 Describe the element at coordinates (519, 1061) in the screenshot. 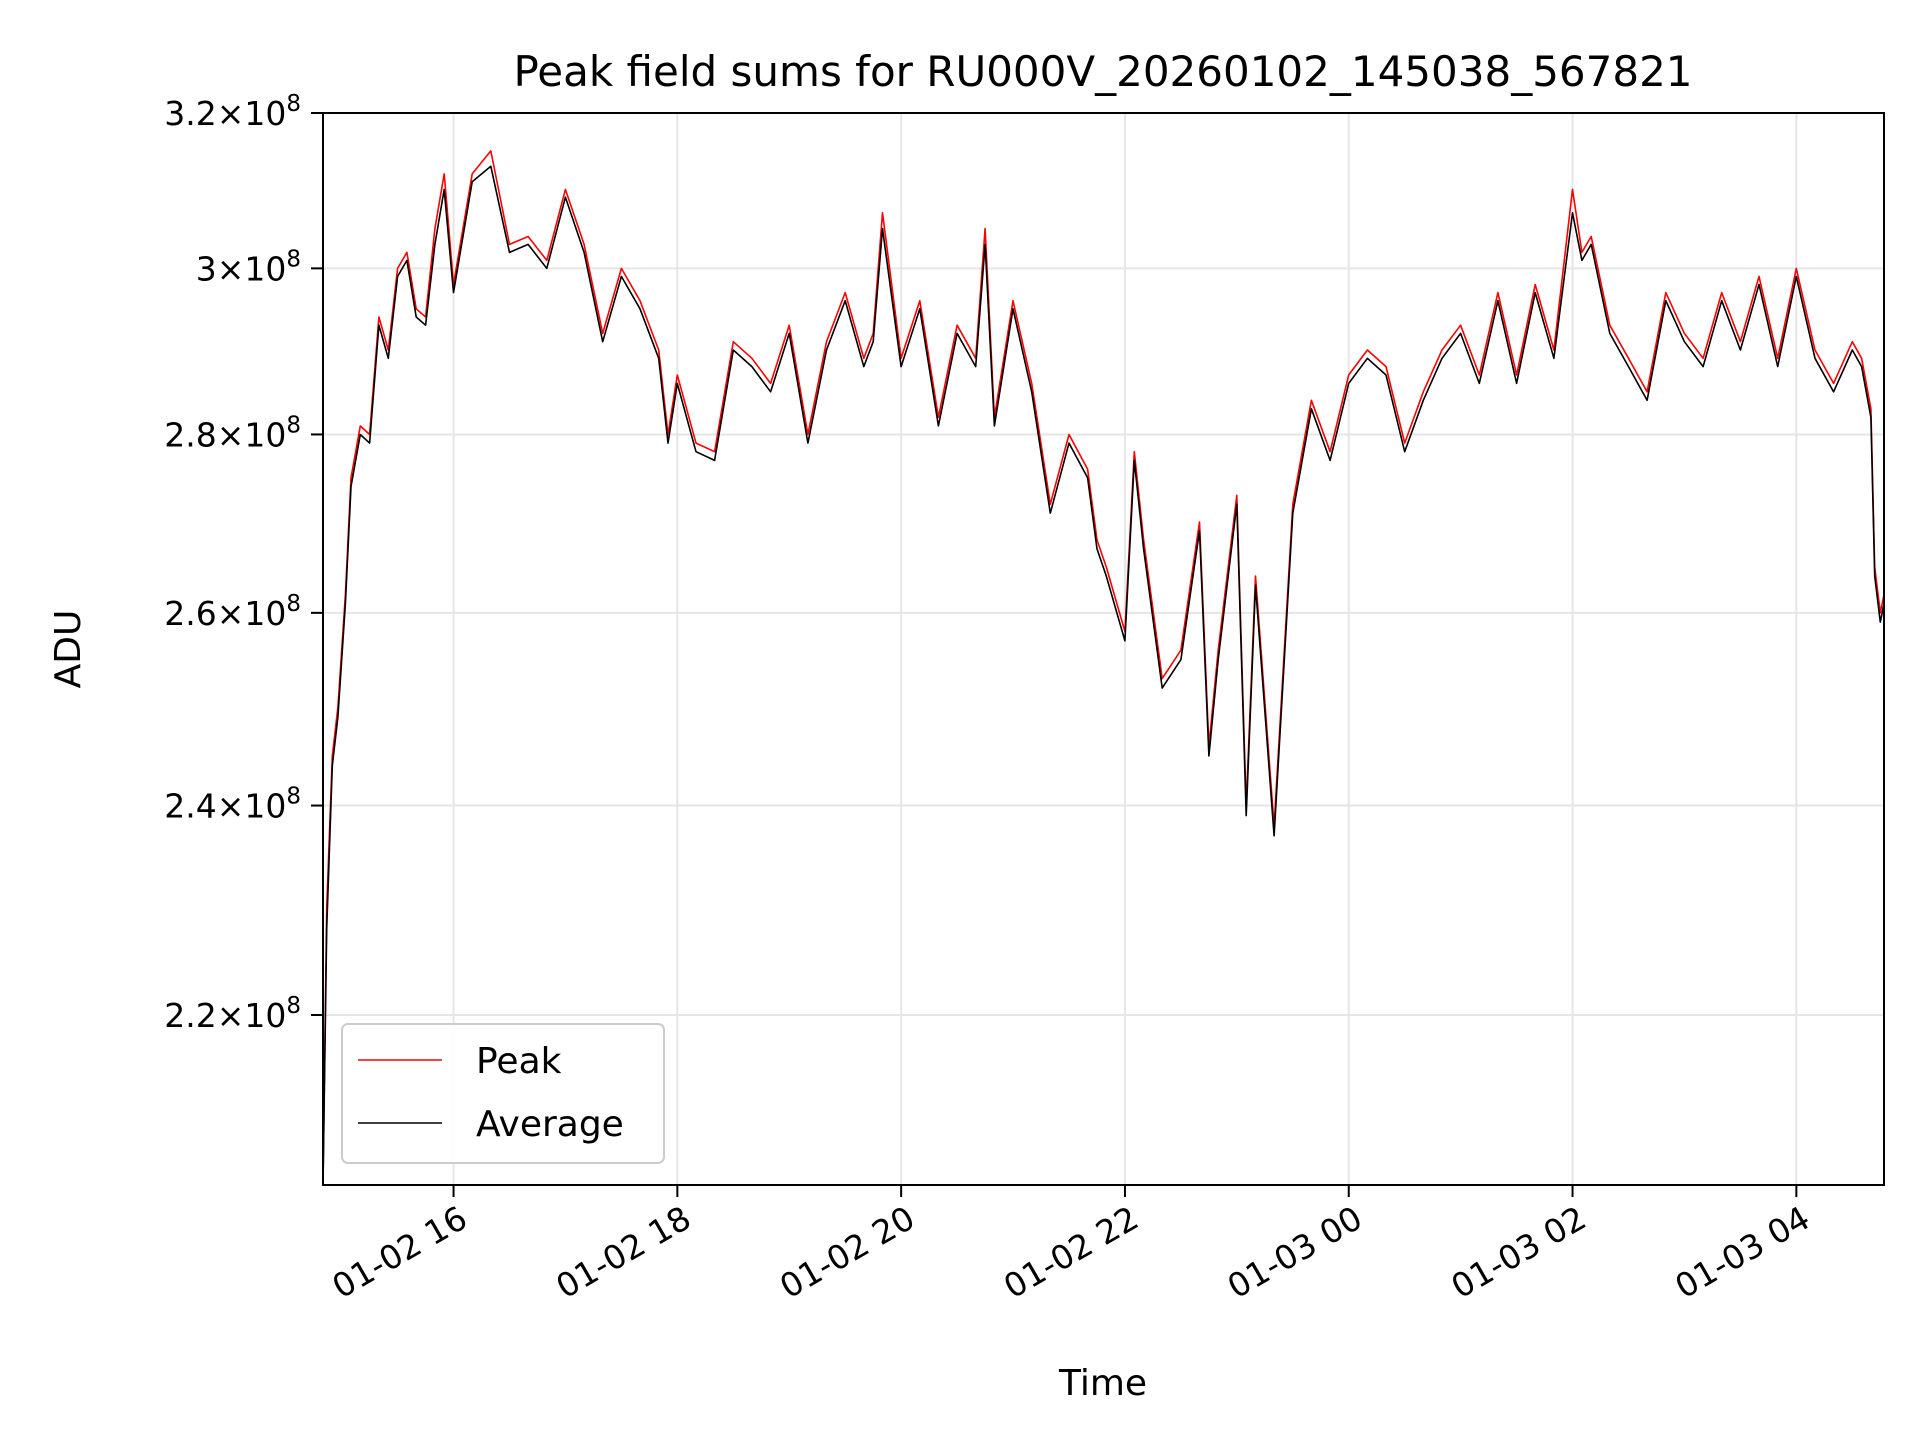

I see `legend-label-peak: Peak` at that location.